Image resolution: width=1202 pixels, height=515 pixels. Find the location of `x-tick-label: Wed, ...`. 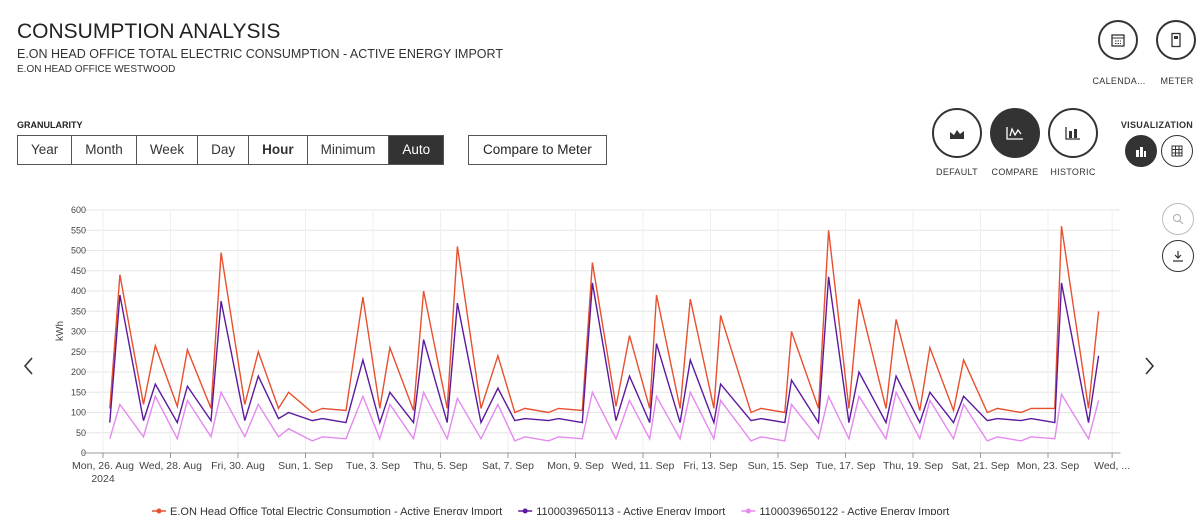

x-tick-label: Wed, ... is located at coordinates (1112, 466).